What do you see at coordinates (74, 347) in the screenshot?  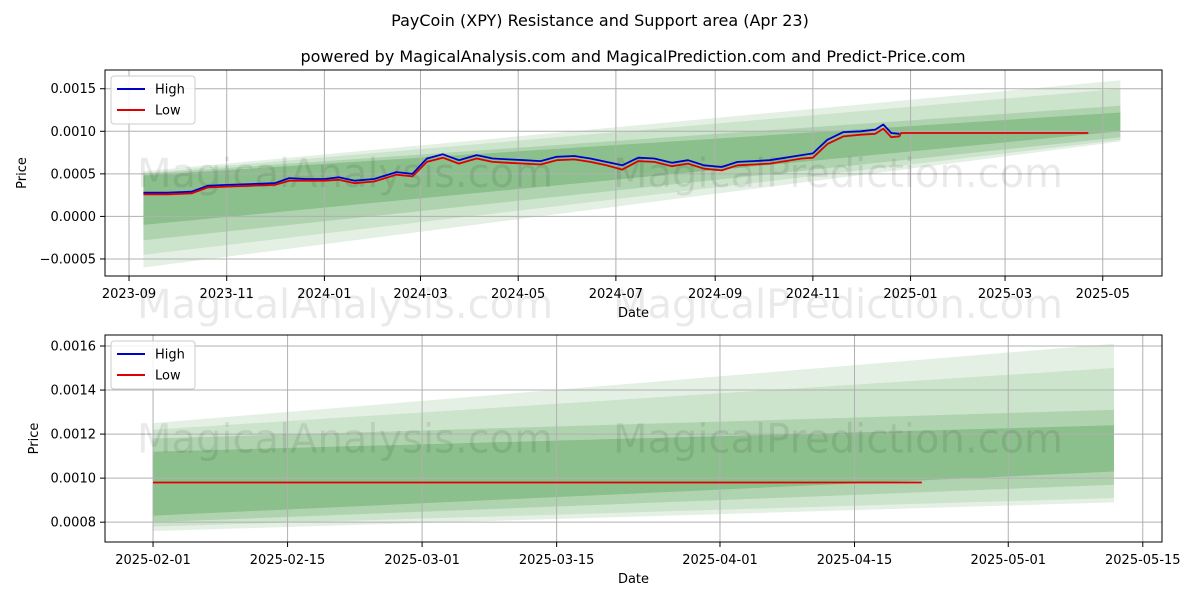 I see `y-tick-label: 0.0016` at bounding box center [74, 347].